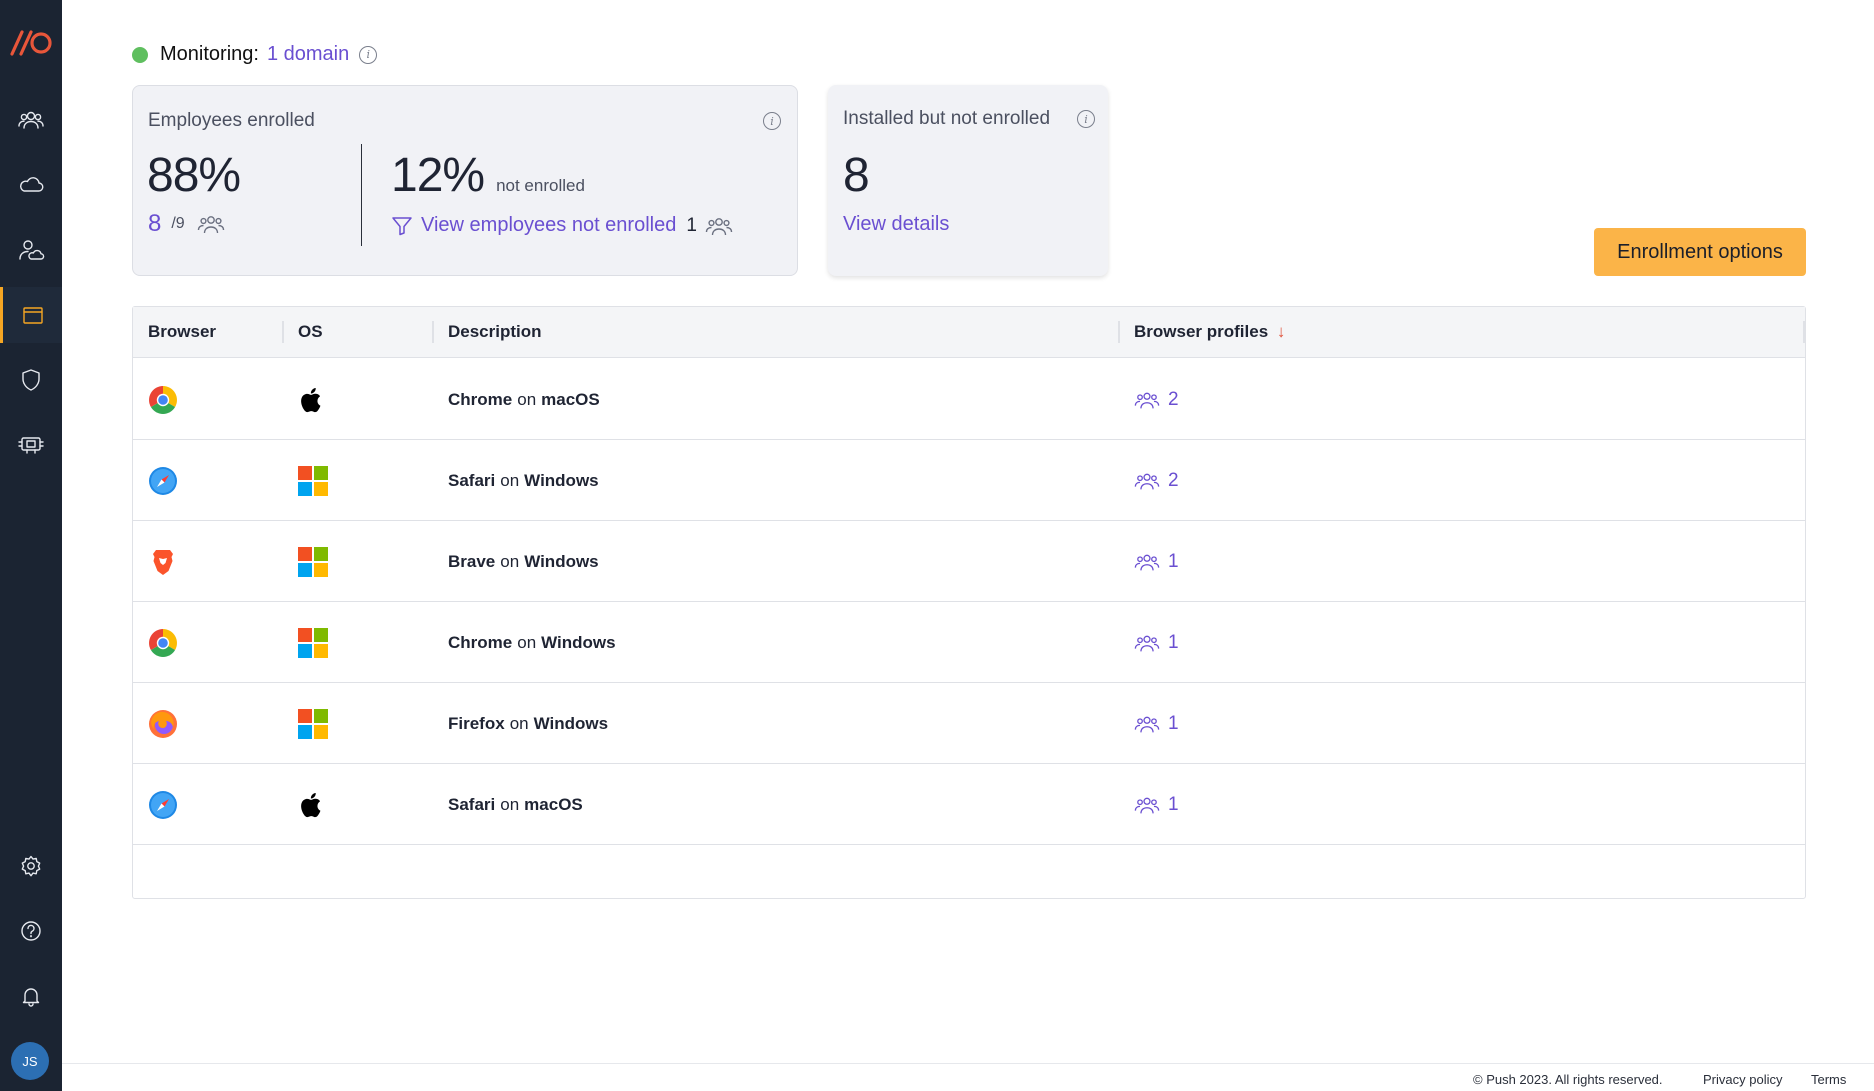 The width and height of the screenshot is (1874, 1091). I want to click on nav-browsers, so click(31, 315).